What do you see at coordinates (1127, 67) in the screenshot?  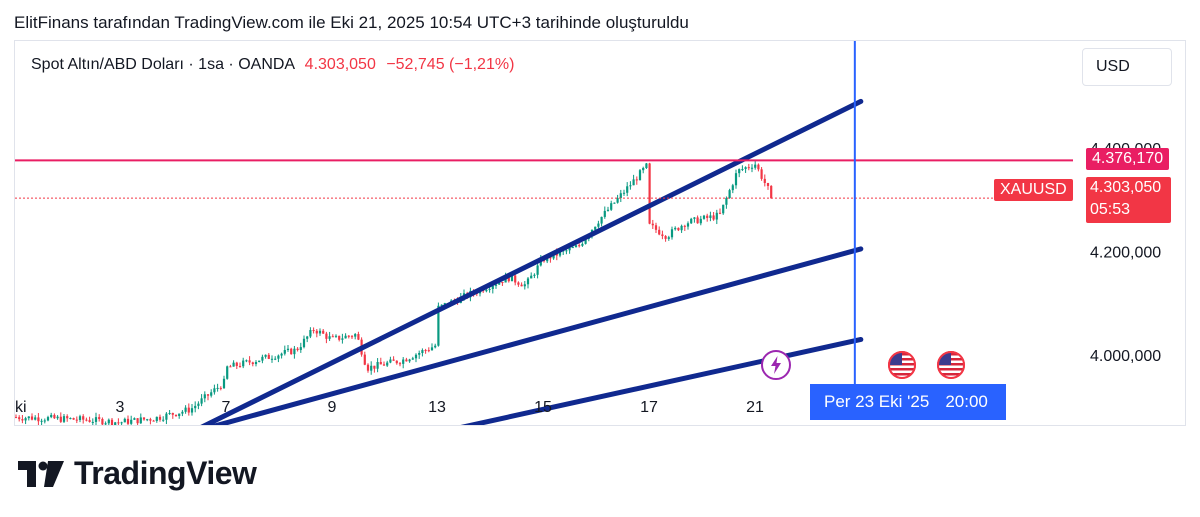 I see `currency-button: USD` at bounding box center [1127, 67].